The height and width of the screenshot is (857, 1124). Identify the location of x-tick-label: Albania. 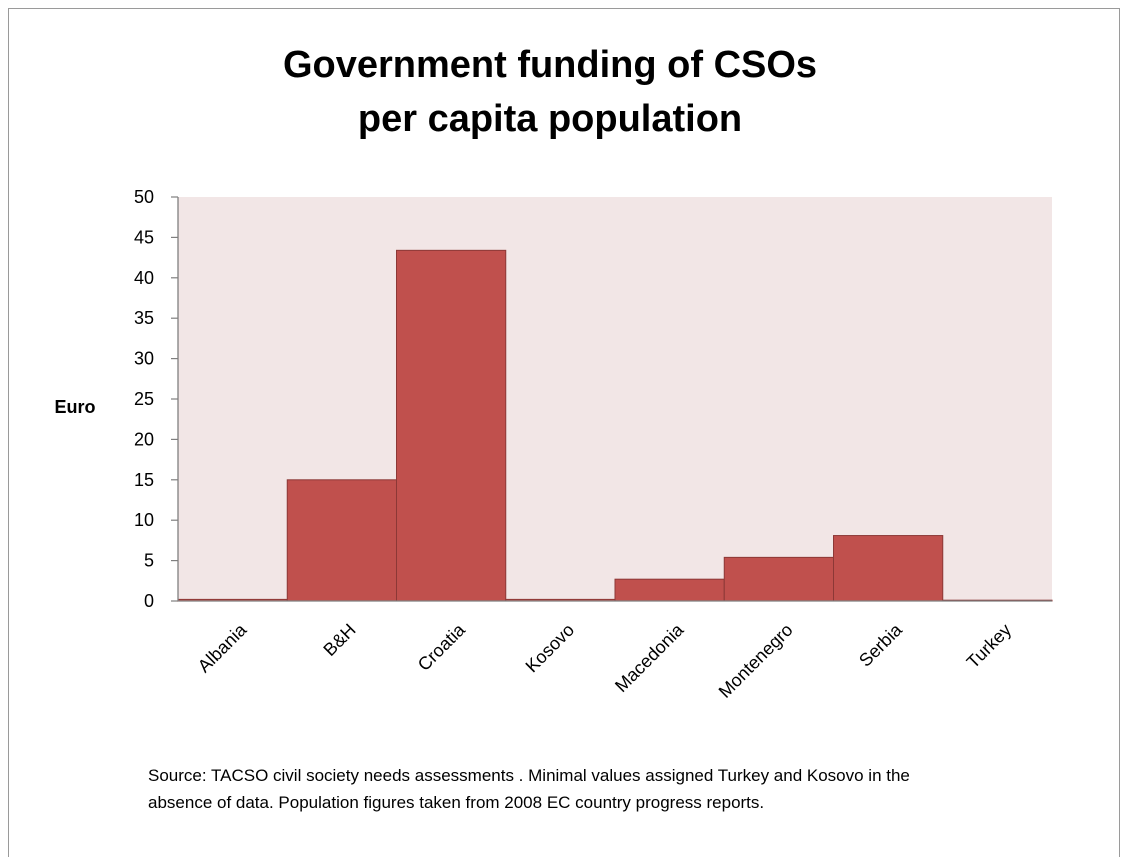
(222, 647).